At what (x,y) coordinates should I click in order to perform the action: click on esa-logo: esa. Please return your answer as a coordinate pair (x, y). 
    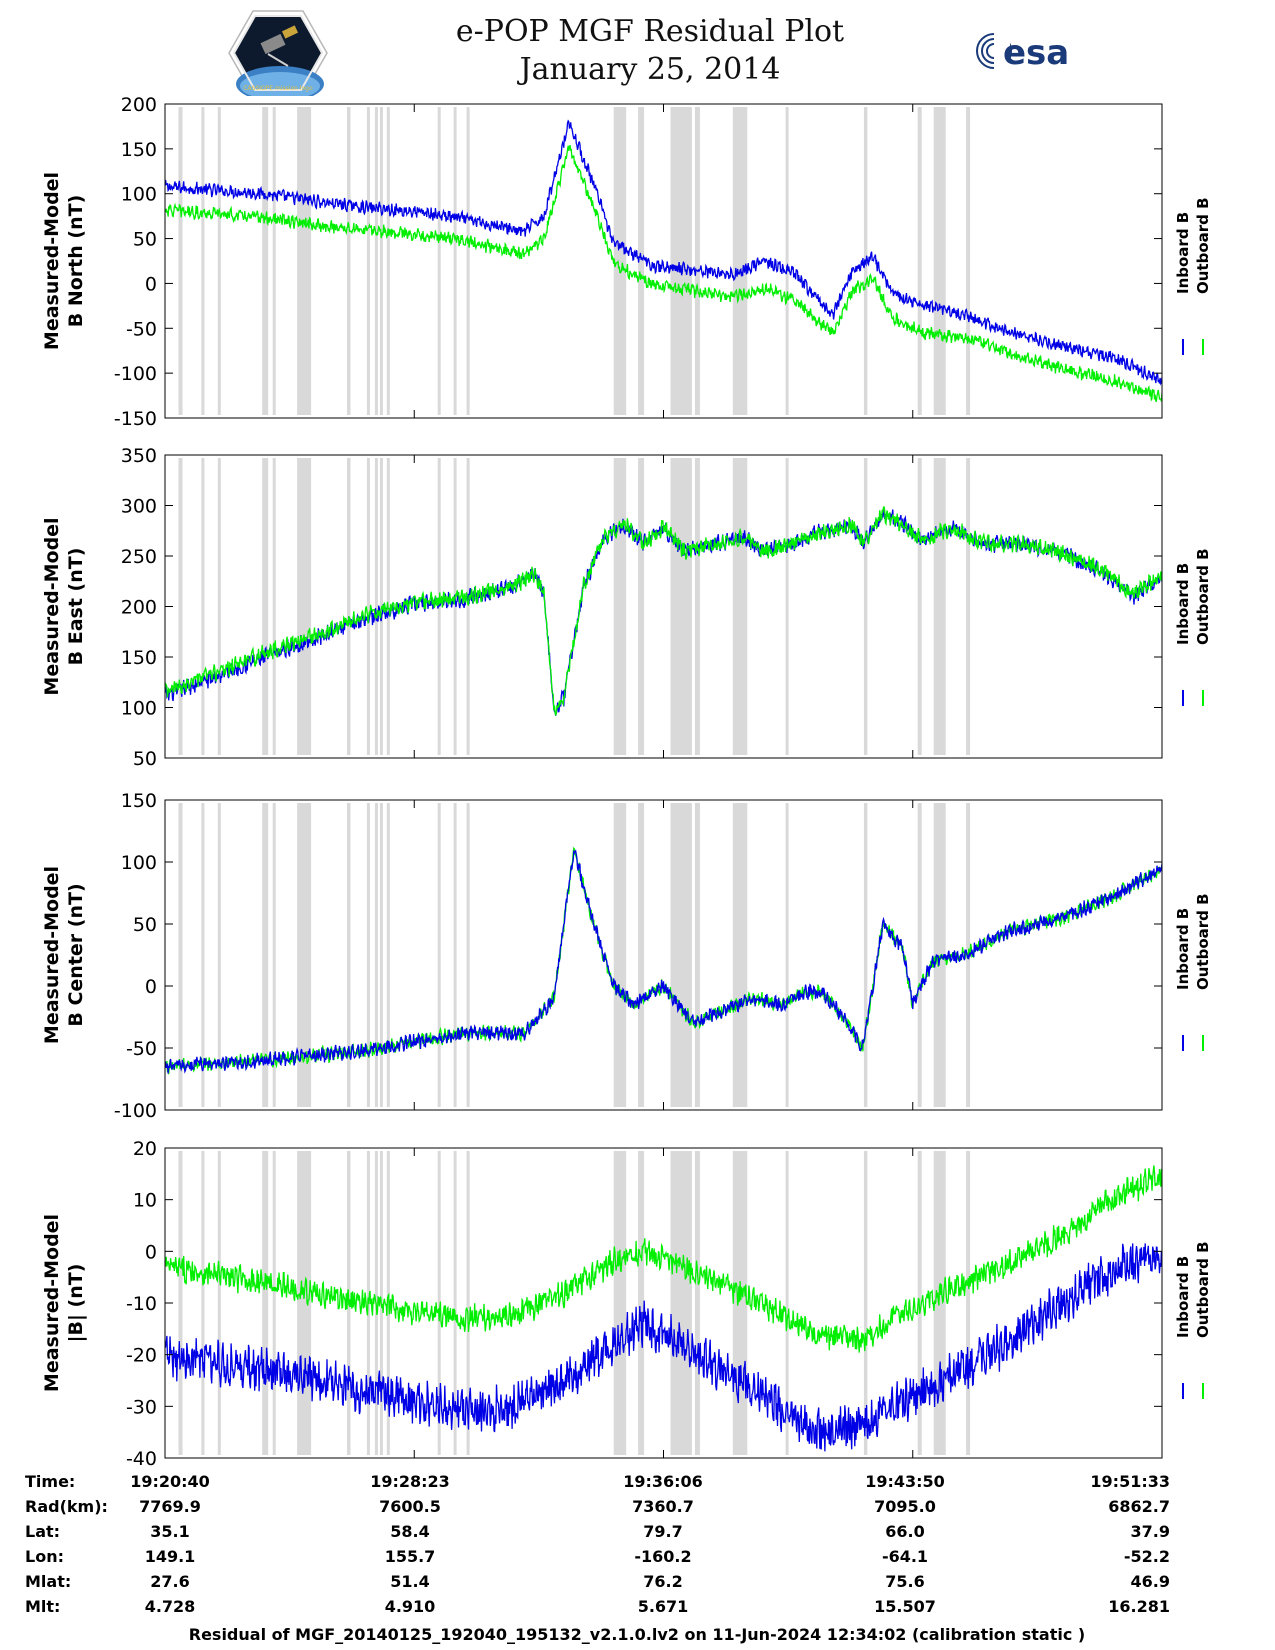
    Looking at the image, I should click on (1022, 52).